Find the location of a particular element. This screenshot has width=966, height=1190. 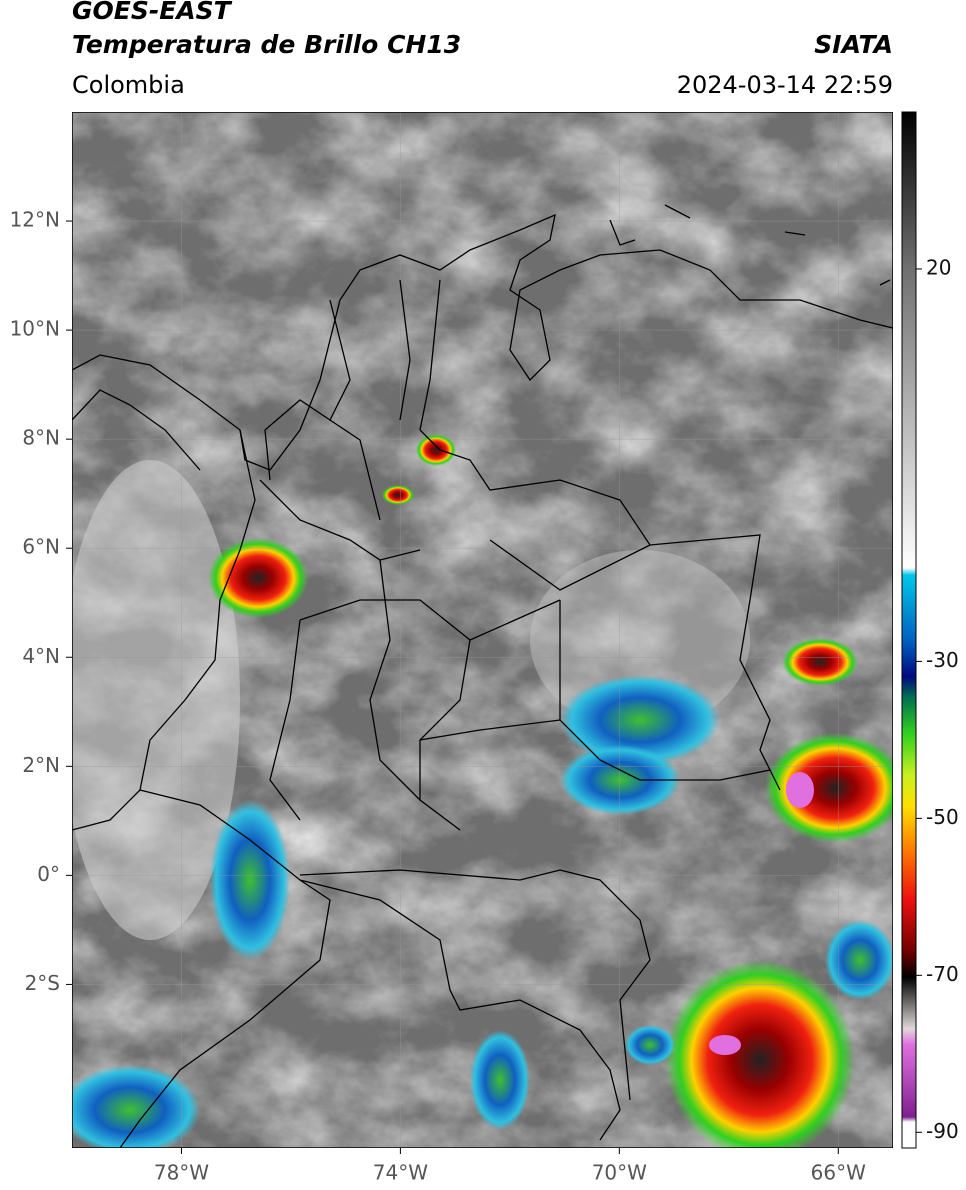

colorbar-tick-label: -70 is located at coordinates (942, 974).